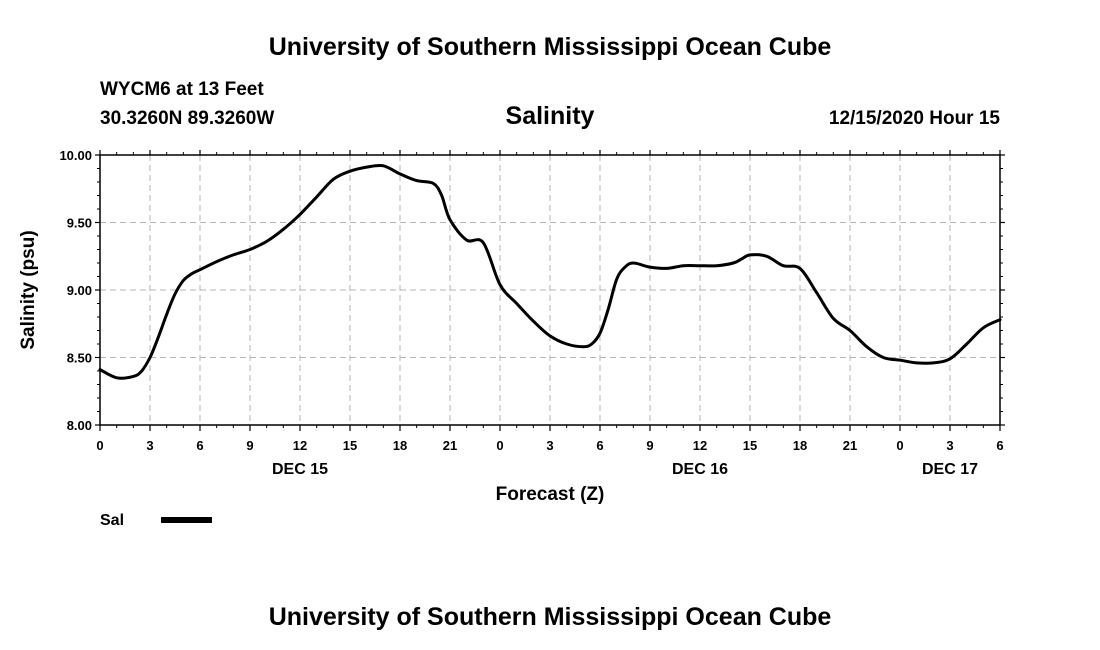 This screenshot has height=650, width=1100. What do you see at coordinates (300, 469) in the screenshot?
I see `day-label: DEC 15` at bounding box center [300, 469].